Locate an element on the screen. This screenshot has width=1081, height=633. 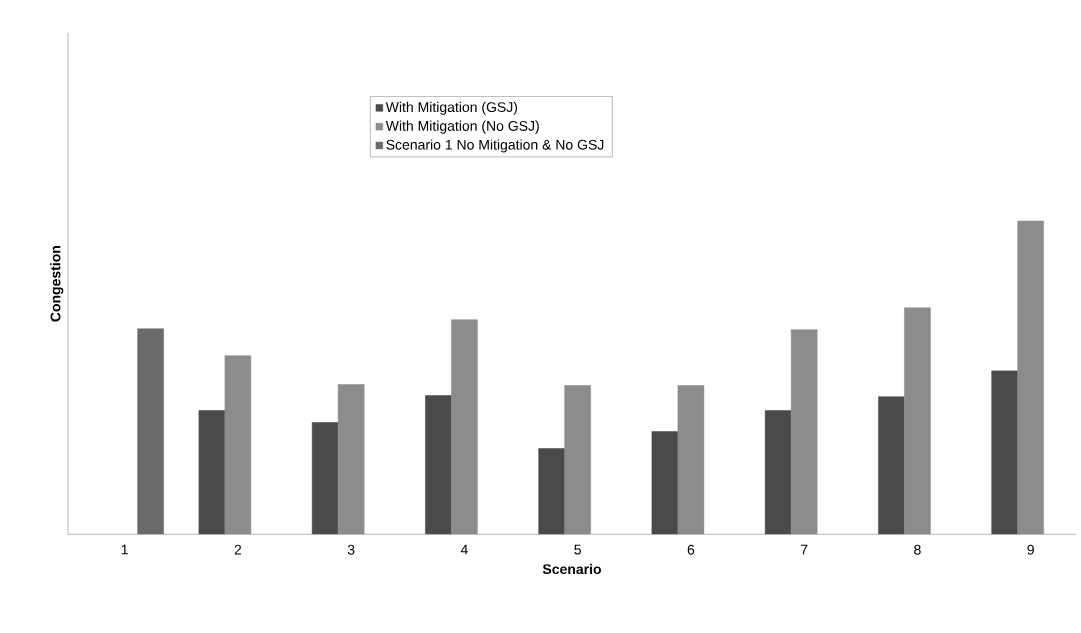
x-axis-title: Scenario is located at coordinates (572, 569).